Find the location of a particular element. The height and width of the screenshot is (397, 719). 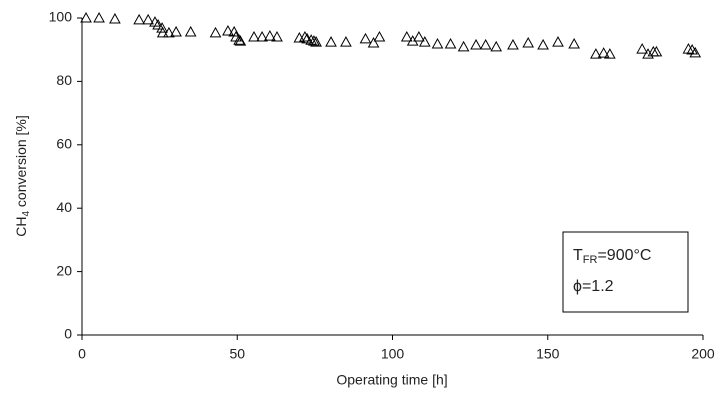

annotation-rest: =900°C is located at coordinates (624, 255).